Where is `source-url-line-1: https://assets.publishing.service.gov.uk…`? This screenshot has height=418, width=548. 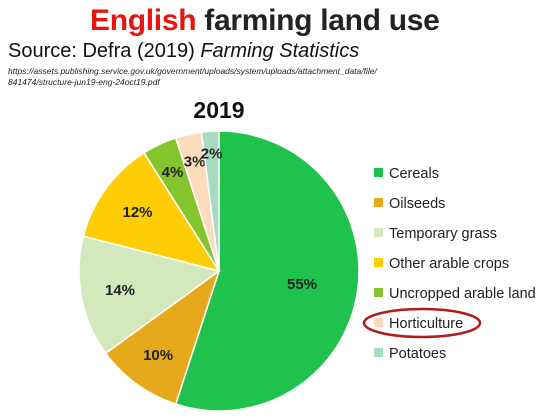
source-url-line-1: https://assets.publishing.service.gov.uk… is located at coordinates (192, 71).